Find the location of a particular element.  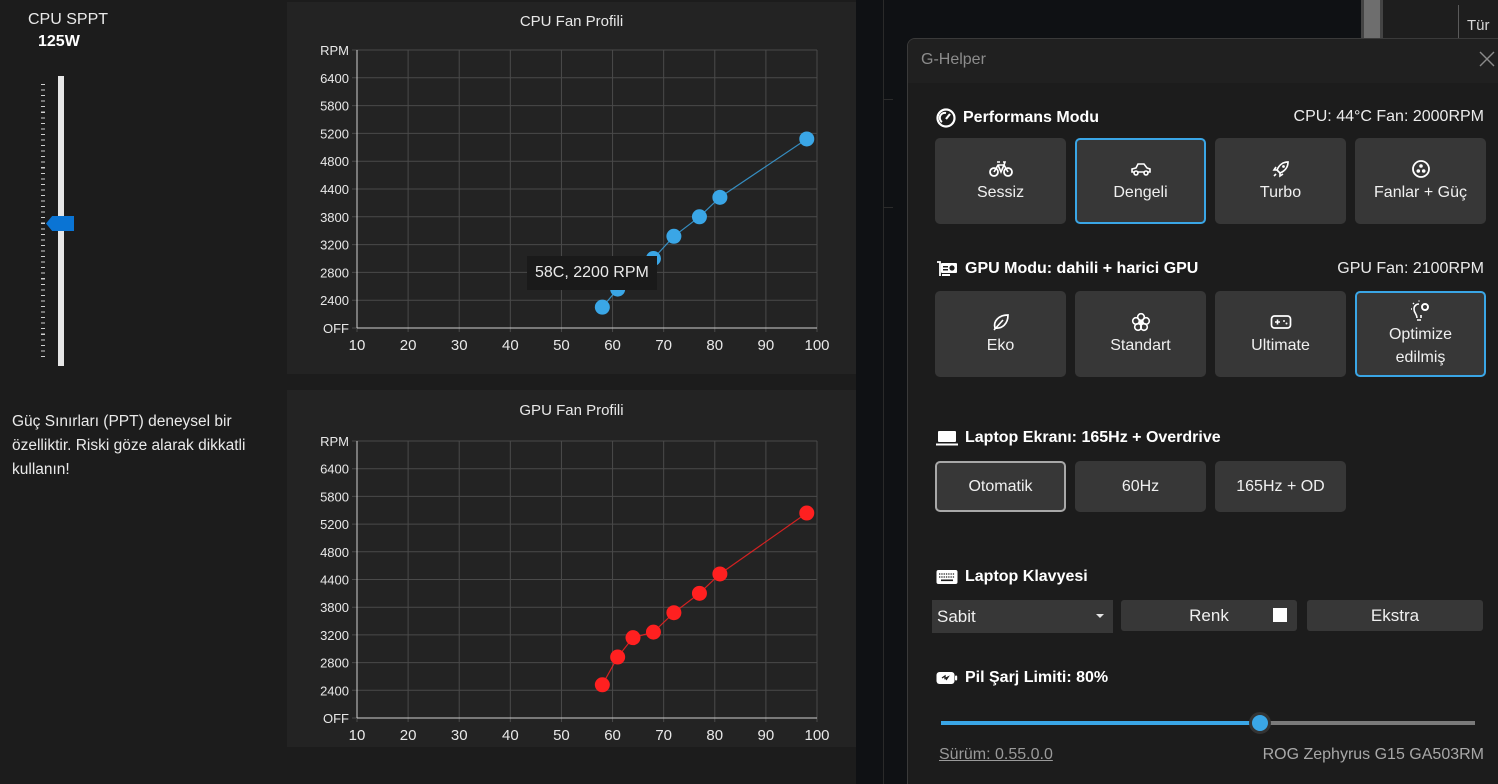

svg-text: 10 is located at coordinates (357, 735).